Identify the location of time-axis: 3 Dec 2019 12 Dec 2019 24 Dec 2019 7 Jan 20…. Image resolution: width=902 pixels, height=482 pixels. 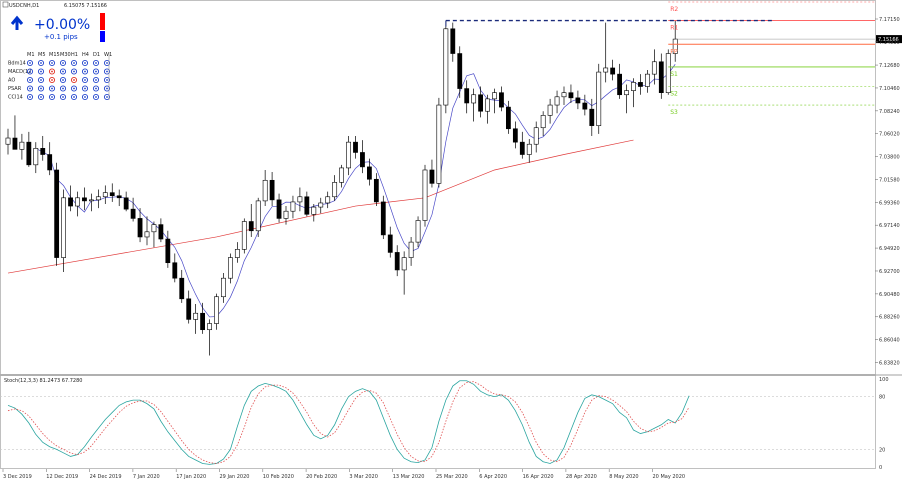
(343, 474).